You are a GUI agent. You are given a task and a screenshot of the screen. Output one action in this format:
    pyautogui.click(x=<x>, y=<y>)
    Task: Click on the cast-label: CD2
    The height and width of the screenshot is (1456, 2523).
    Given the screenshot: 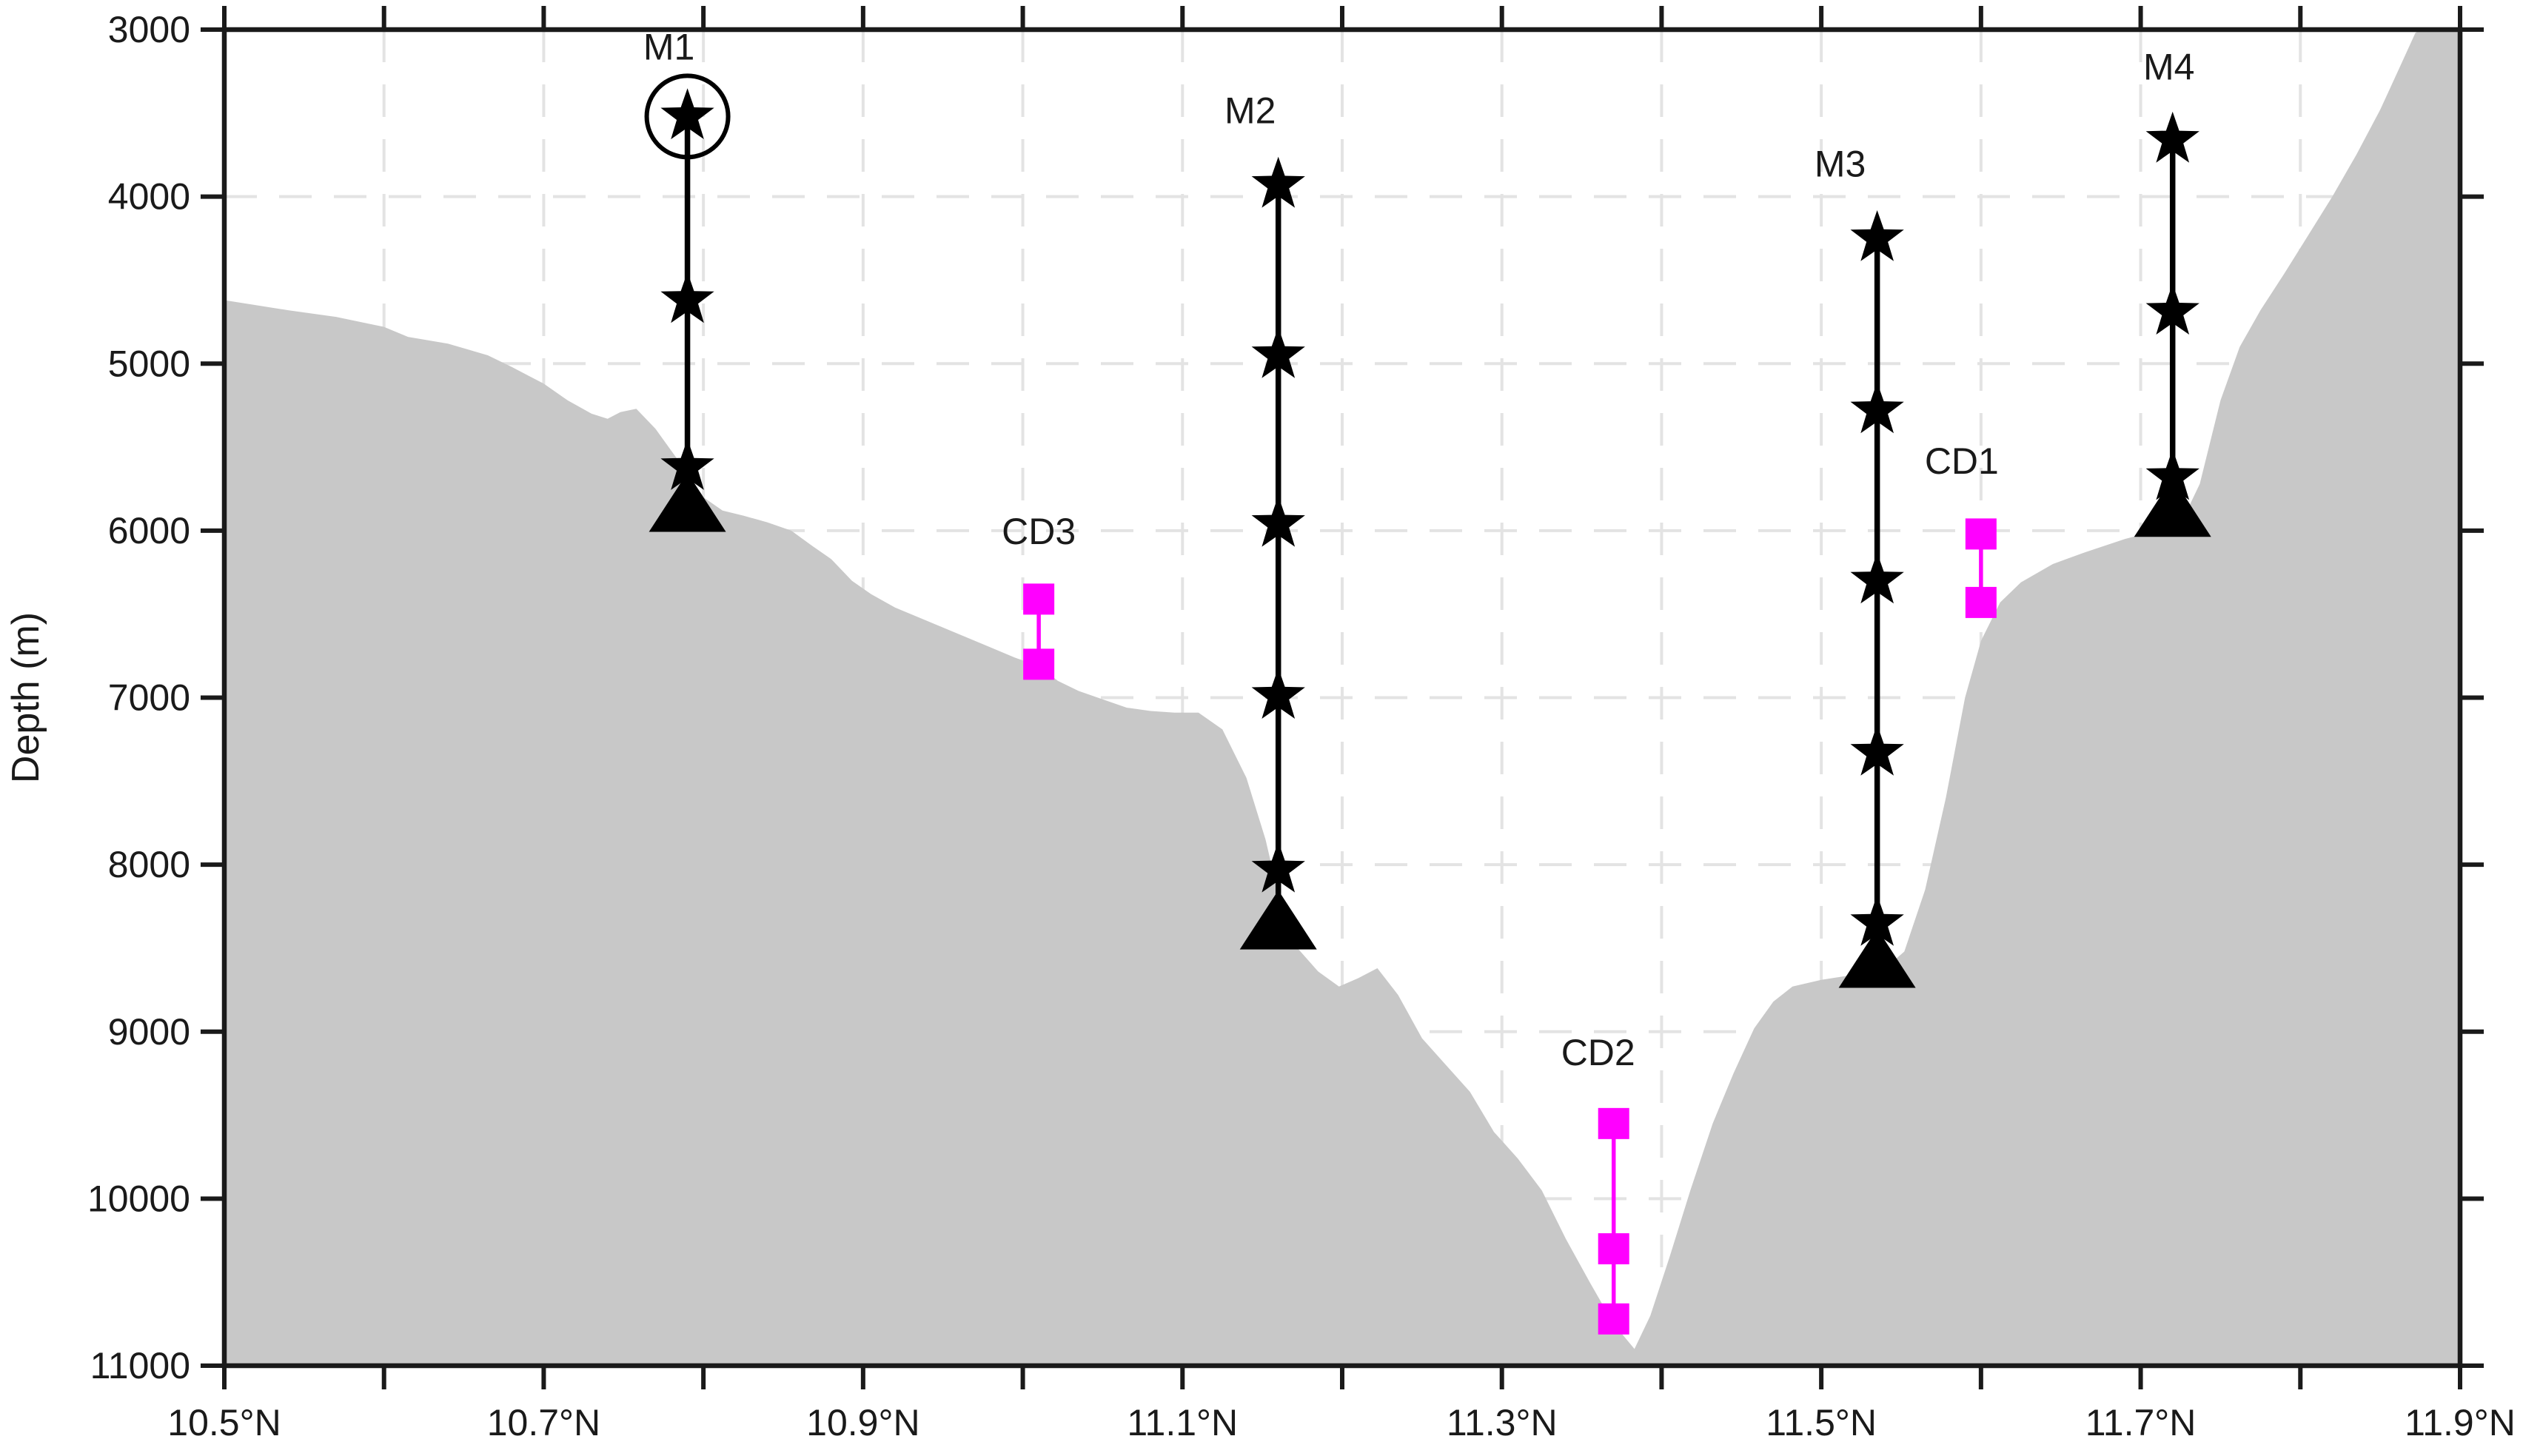 What is the action you would take?
    pyautogui.click(x=1598, y=1052)
    